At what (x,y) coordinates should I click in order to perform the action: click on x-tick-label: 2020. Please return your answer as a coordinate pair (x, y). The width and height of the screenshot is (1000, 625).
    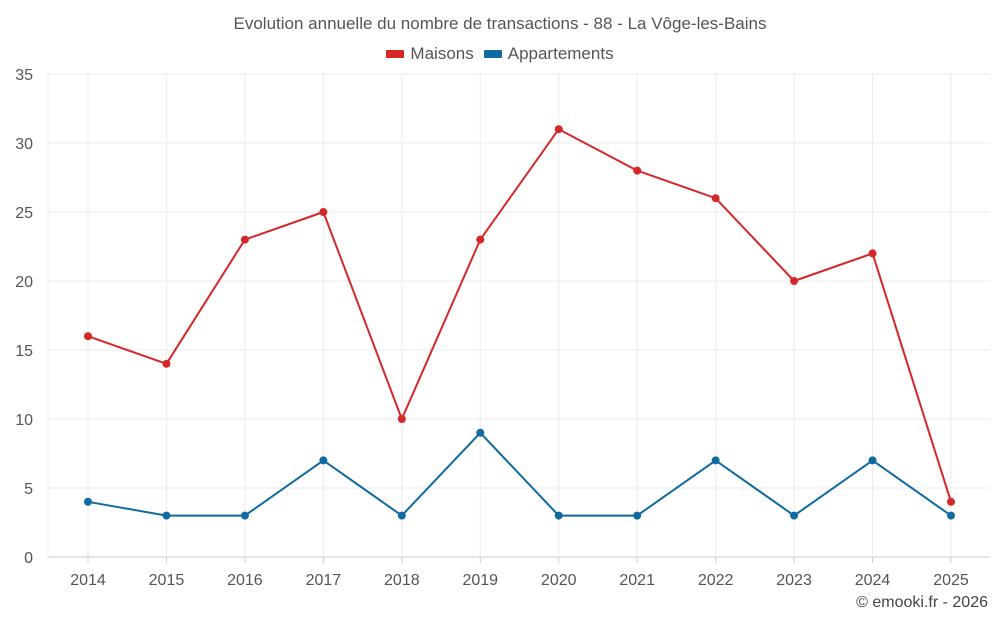
    Looking at the image, I should click on (559, 580).